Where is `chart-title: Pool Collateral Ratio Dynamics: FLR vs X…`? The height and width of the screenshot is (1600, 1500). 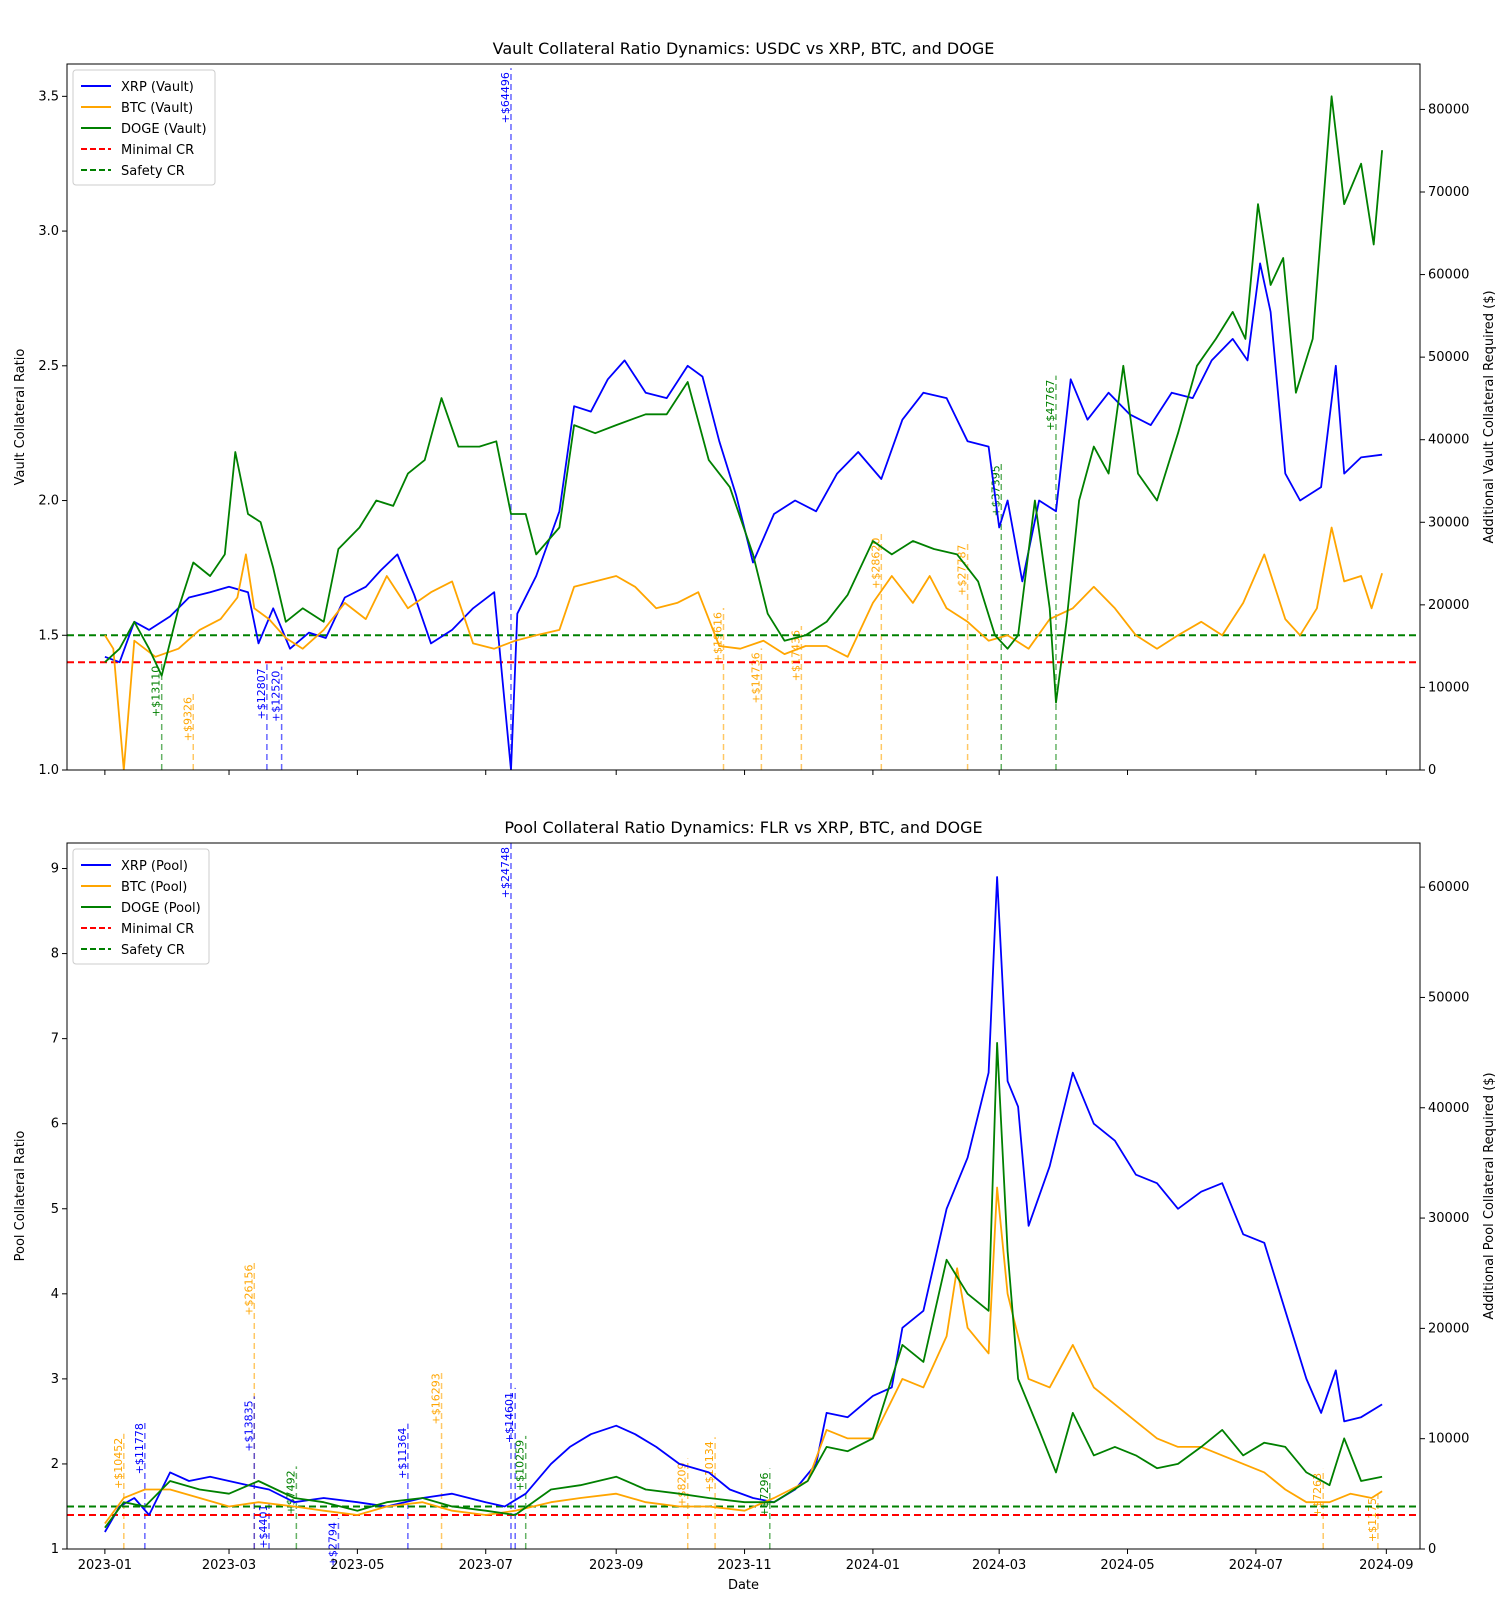
chart-title: Pool Collateral Ratio Dynamics: FLR vs X… is located at coordinates (743, 827).